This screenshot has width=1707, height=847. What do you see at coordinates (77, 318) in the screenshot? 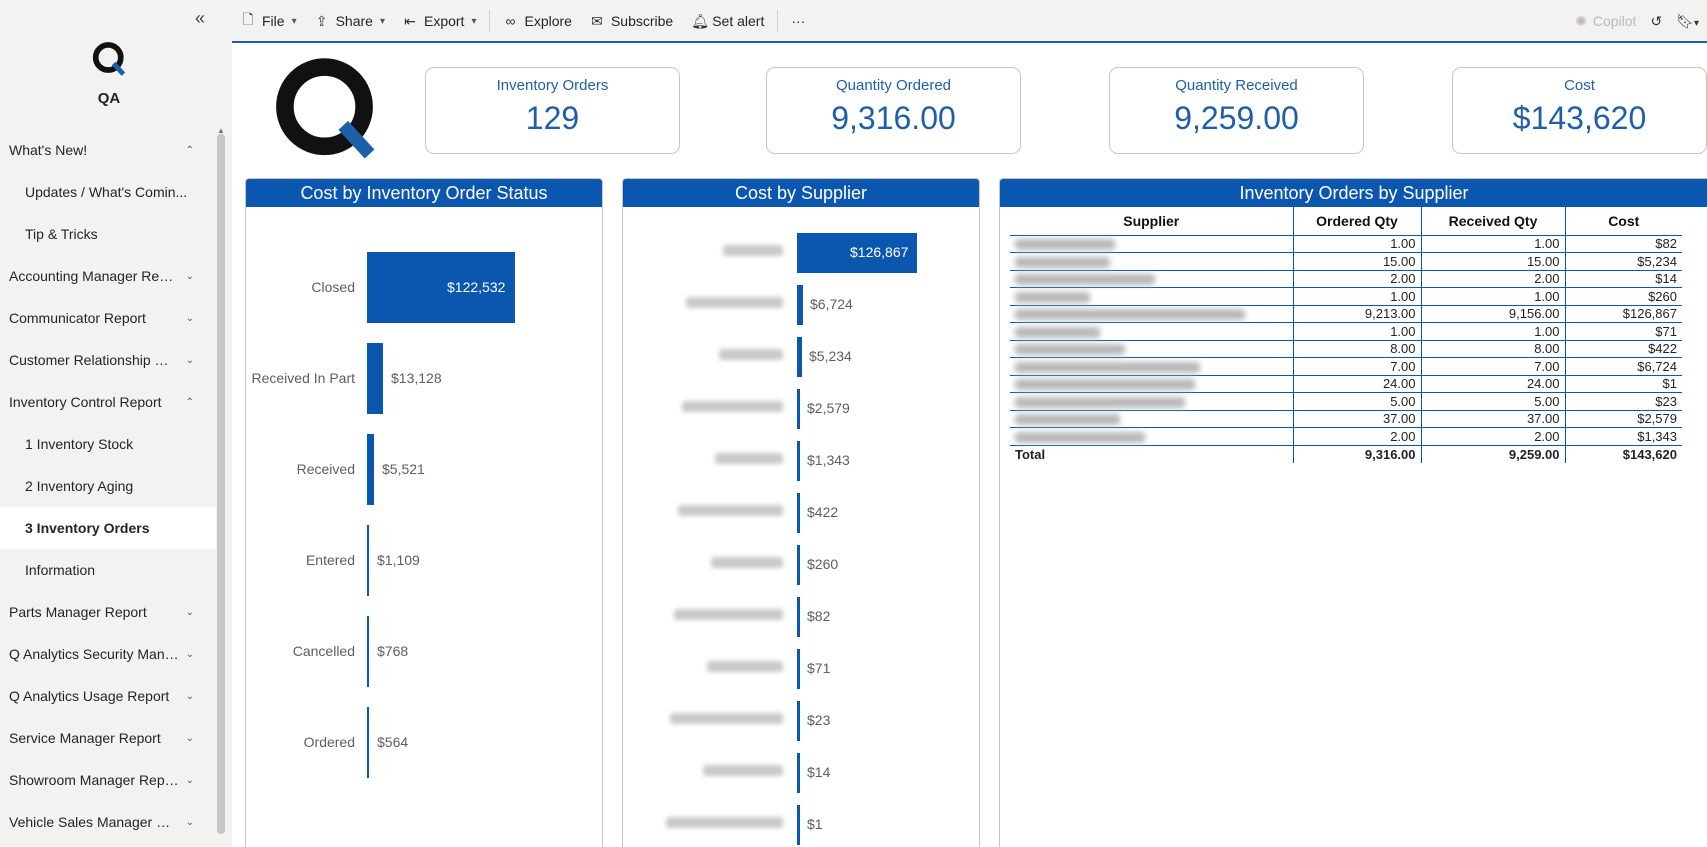
I see `nav-item-label: Communicator Report` at bounding box center [77, 318].